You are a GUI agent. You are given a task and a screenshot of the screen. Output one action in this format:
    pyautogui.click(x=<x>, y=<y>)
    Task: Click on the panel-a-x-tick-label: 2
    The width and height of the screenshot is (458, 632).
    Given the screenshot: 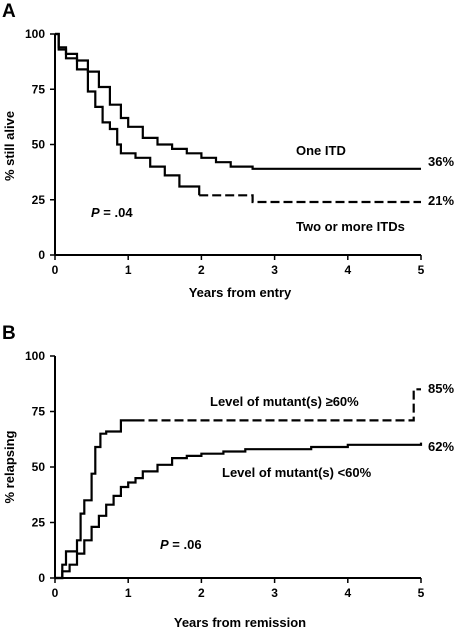 What is the action you would take?
    pyautogui.click(x=201, y=270)
    